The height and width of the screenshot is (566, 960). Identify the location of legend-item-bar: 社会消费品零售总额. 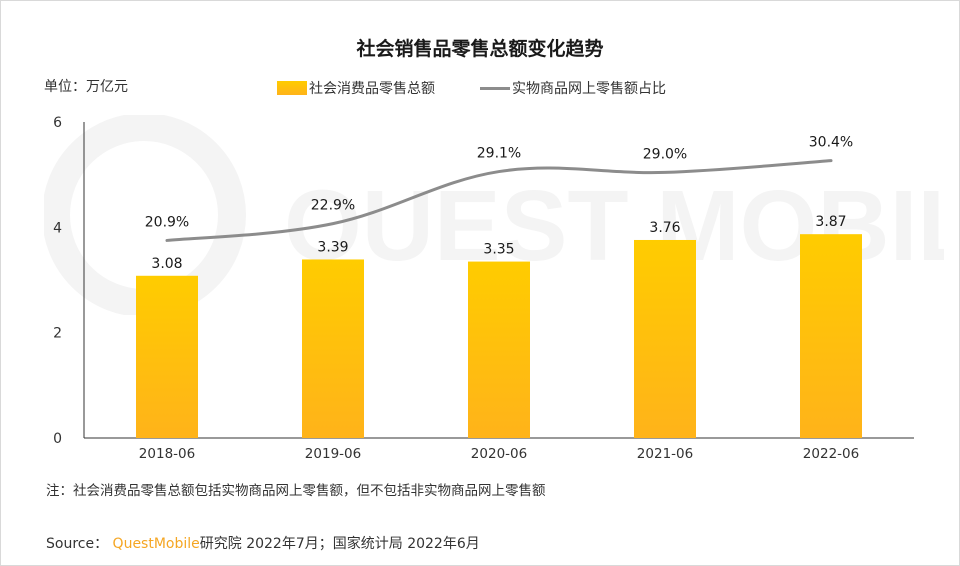
(356, 88).